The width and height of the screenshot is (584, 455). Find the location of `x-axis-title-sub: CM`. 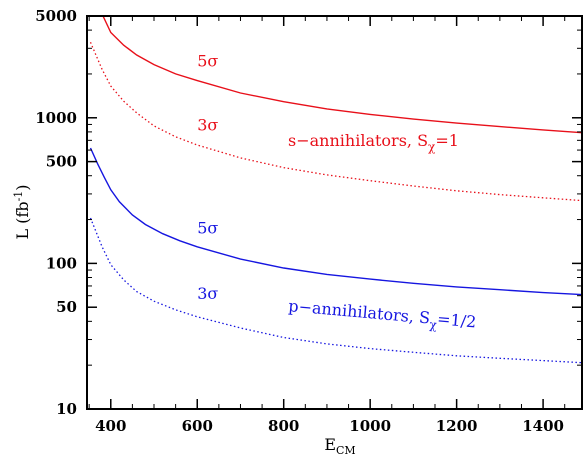

x-axis-title-sub: CM is located at coordinates (346, 449).